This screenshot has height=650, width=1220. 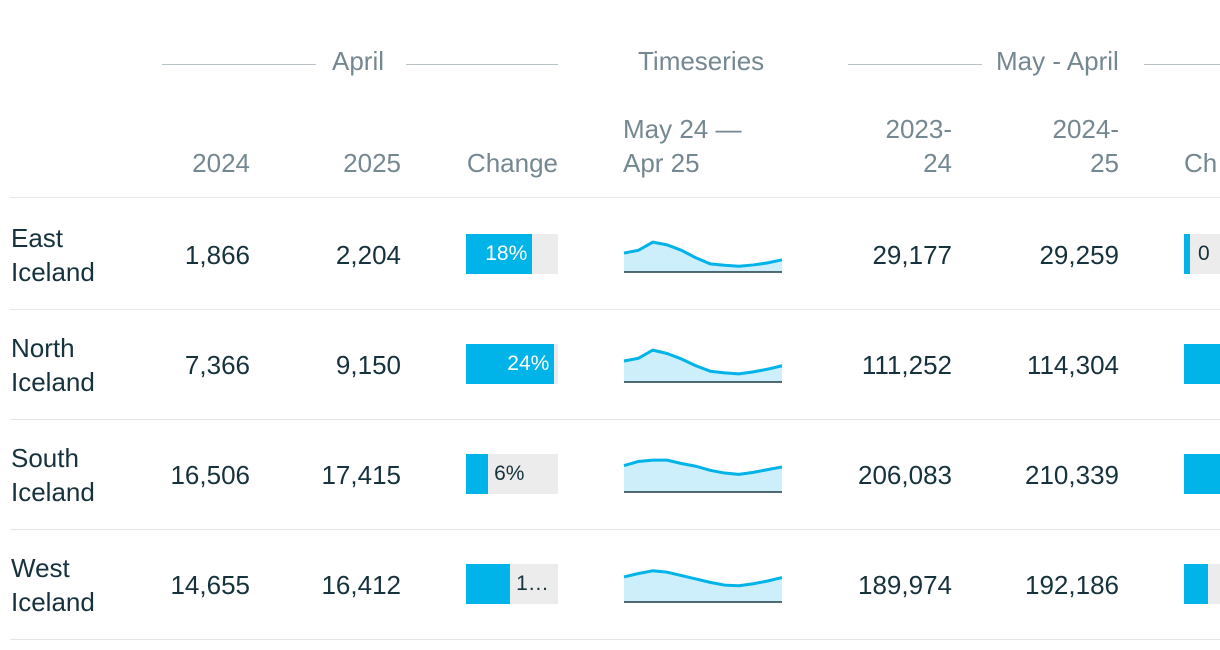 What do you see at coordinates (906, 365) in the screenshot?
I see `value-2023-24: 111,252` at bounding box center [906, 365].